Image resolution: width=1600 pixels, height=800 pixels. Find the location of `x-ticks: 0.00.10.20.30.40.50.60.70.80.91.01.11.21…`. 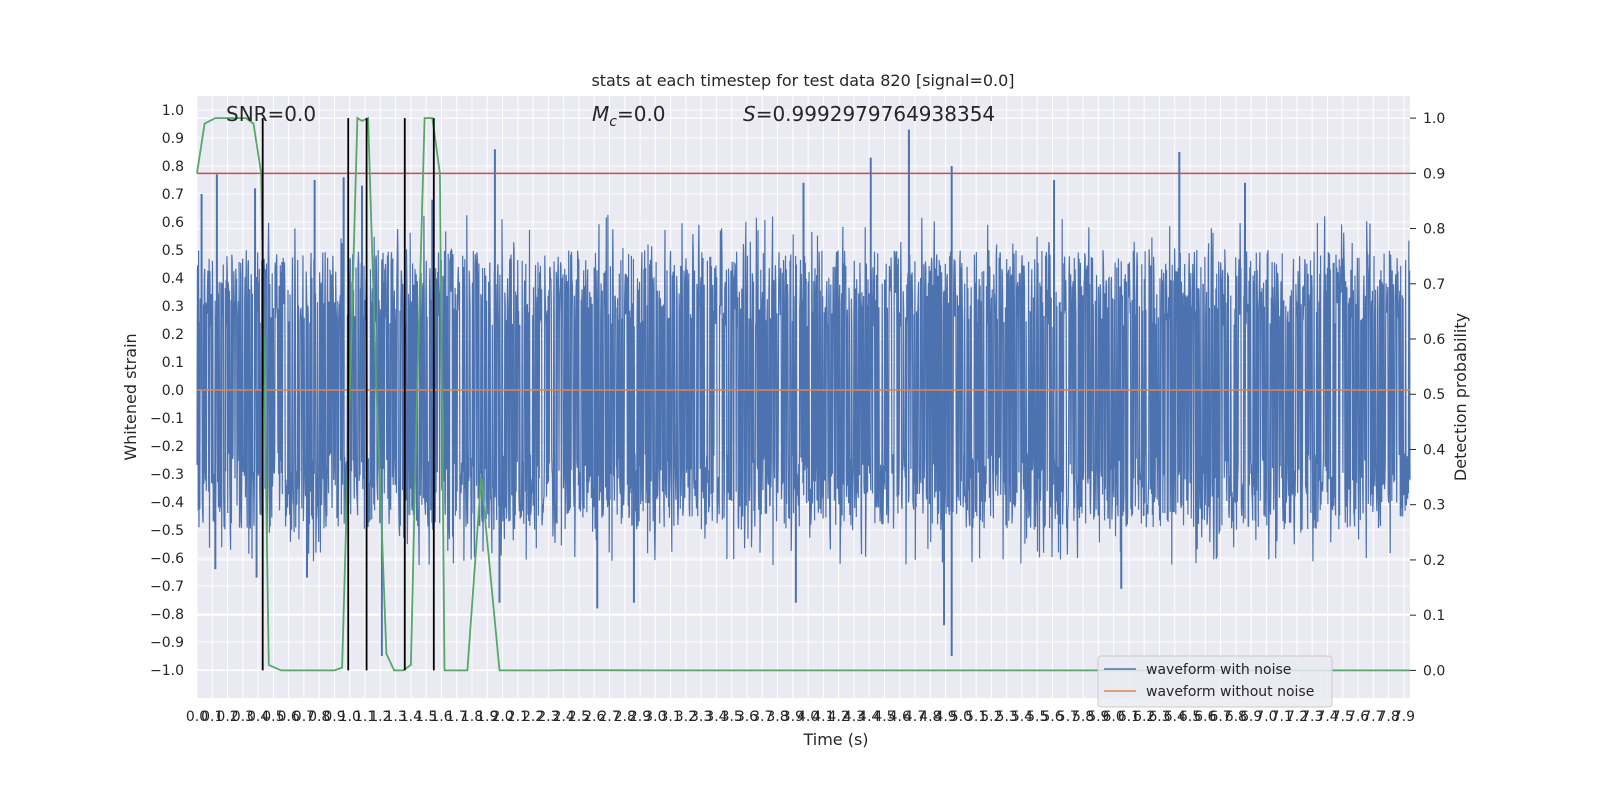

x-ticks: 0.00.10.20.30.40.50.60.70.80.91.01.11.21… is located at coordinates (800, 717).